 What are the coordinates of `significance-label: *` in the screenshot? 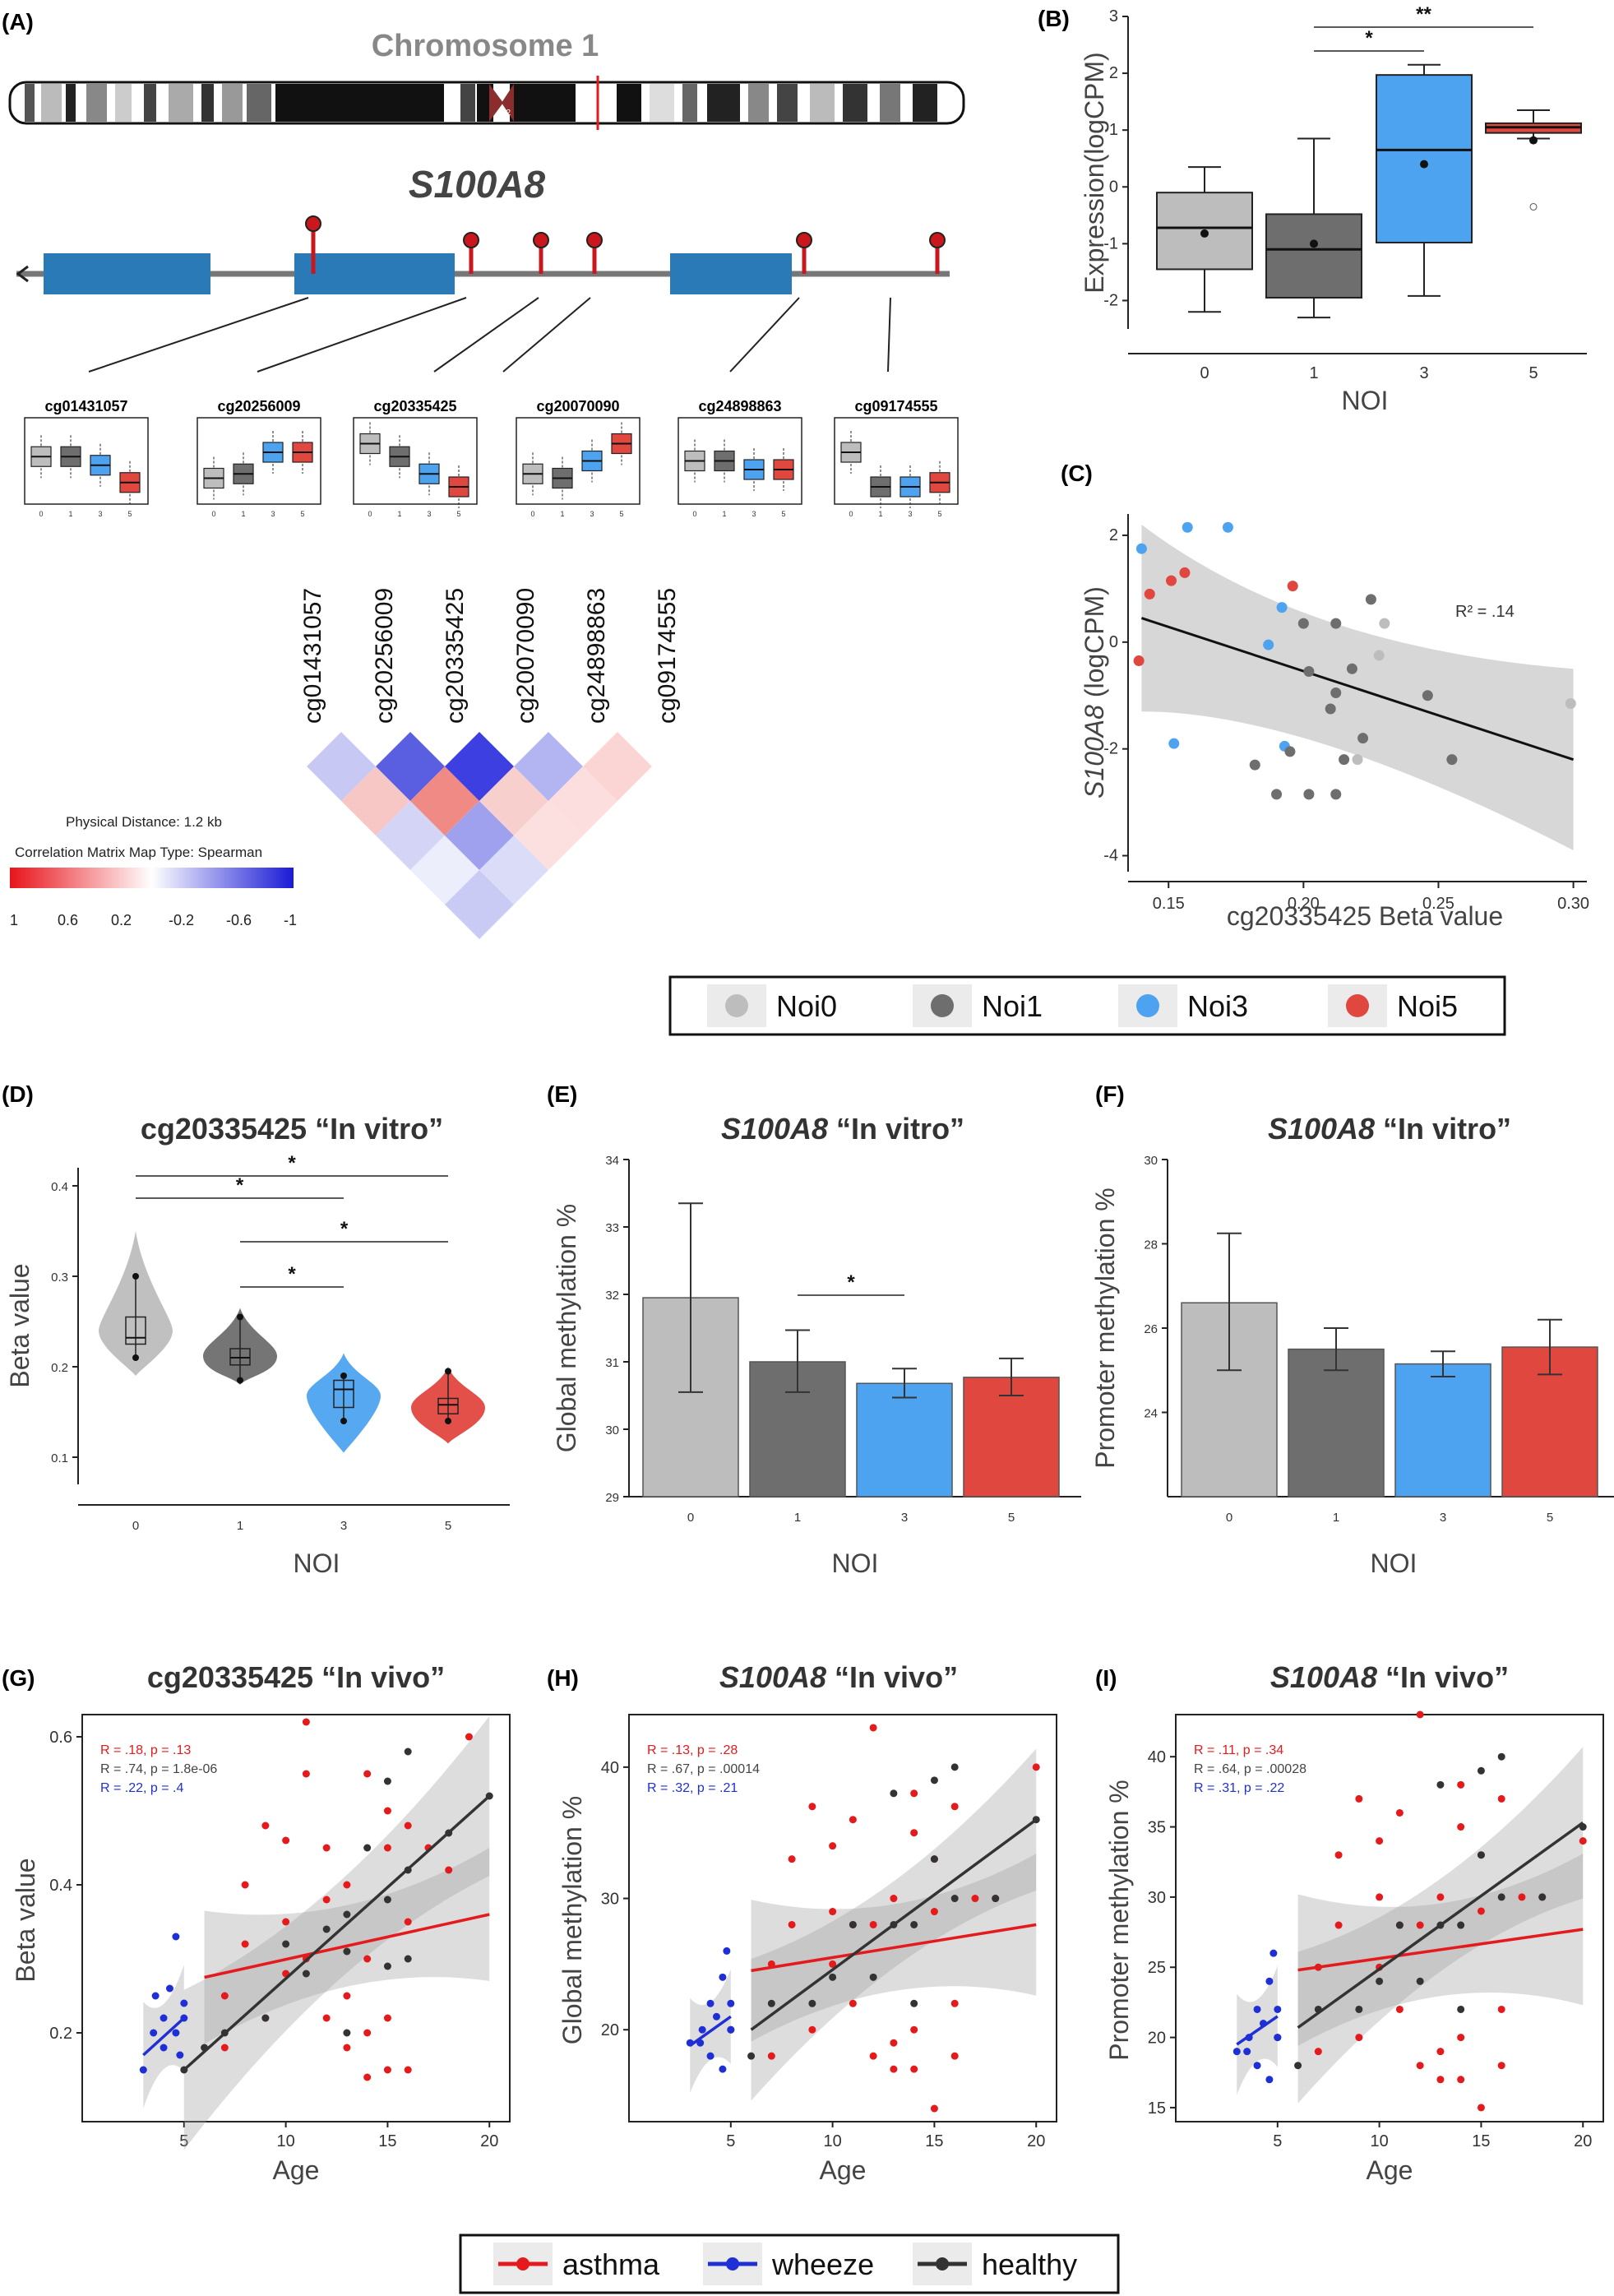 It's located at (292, 1274).